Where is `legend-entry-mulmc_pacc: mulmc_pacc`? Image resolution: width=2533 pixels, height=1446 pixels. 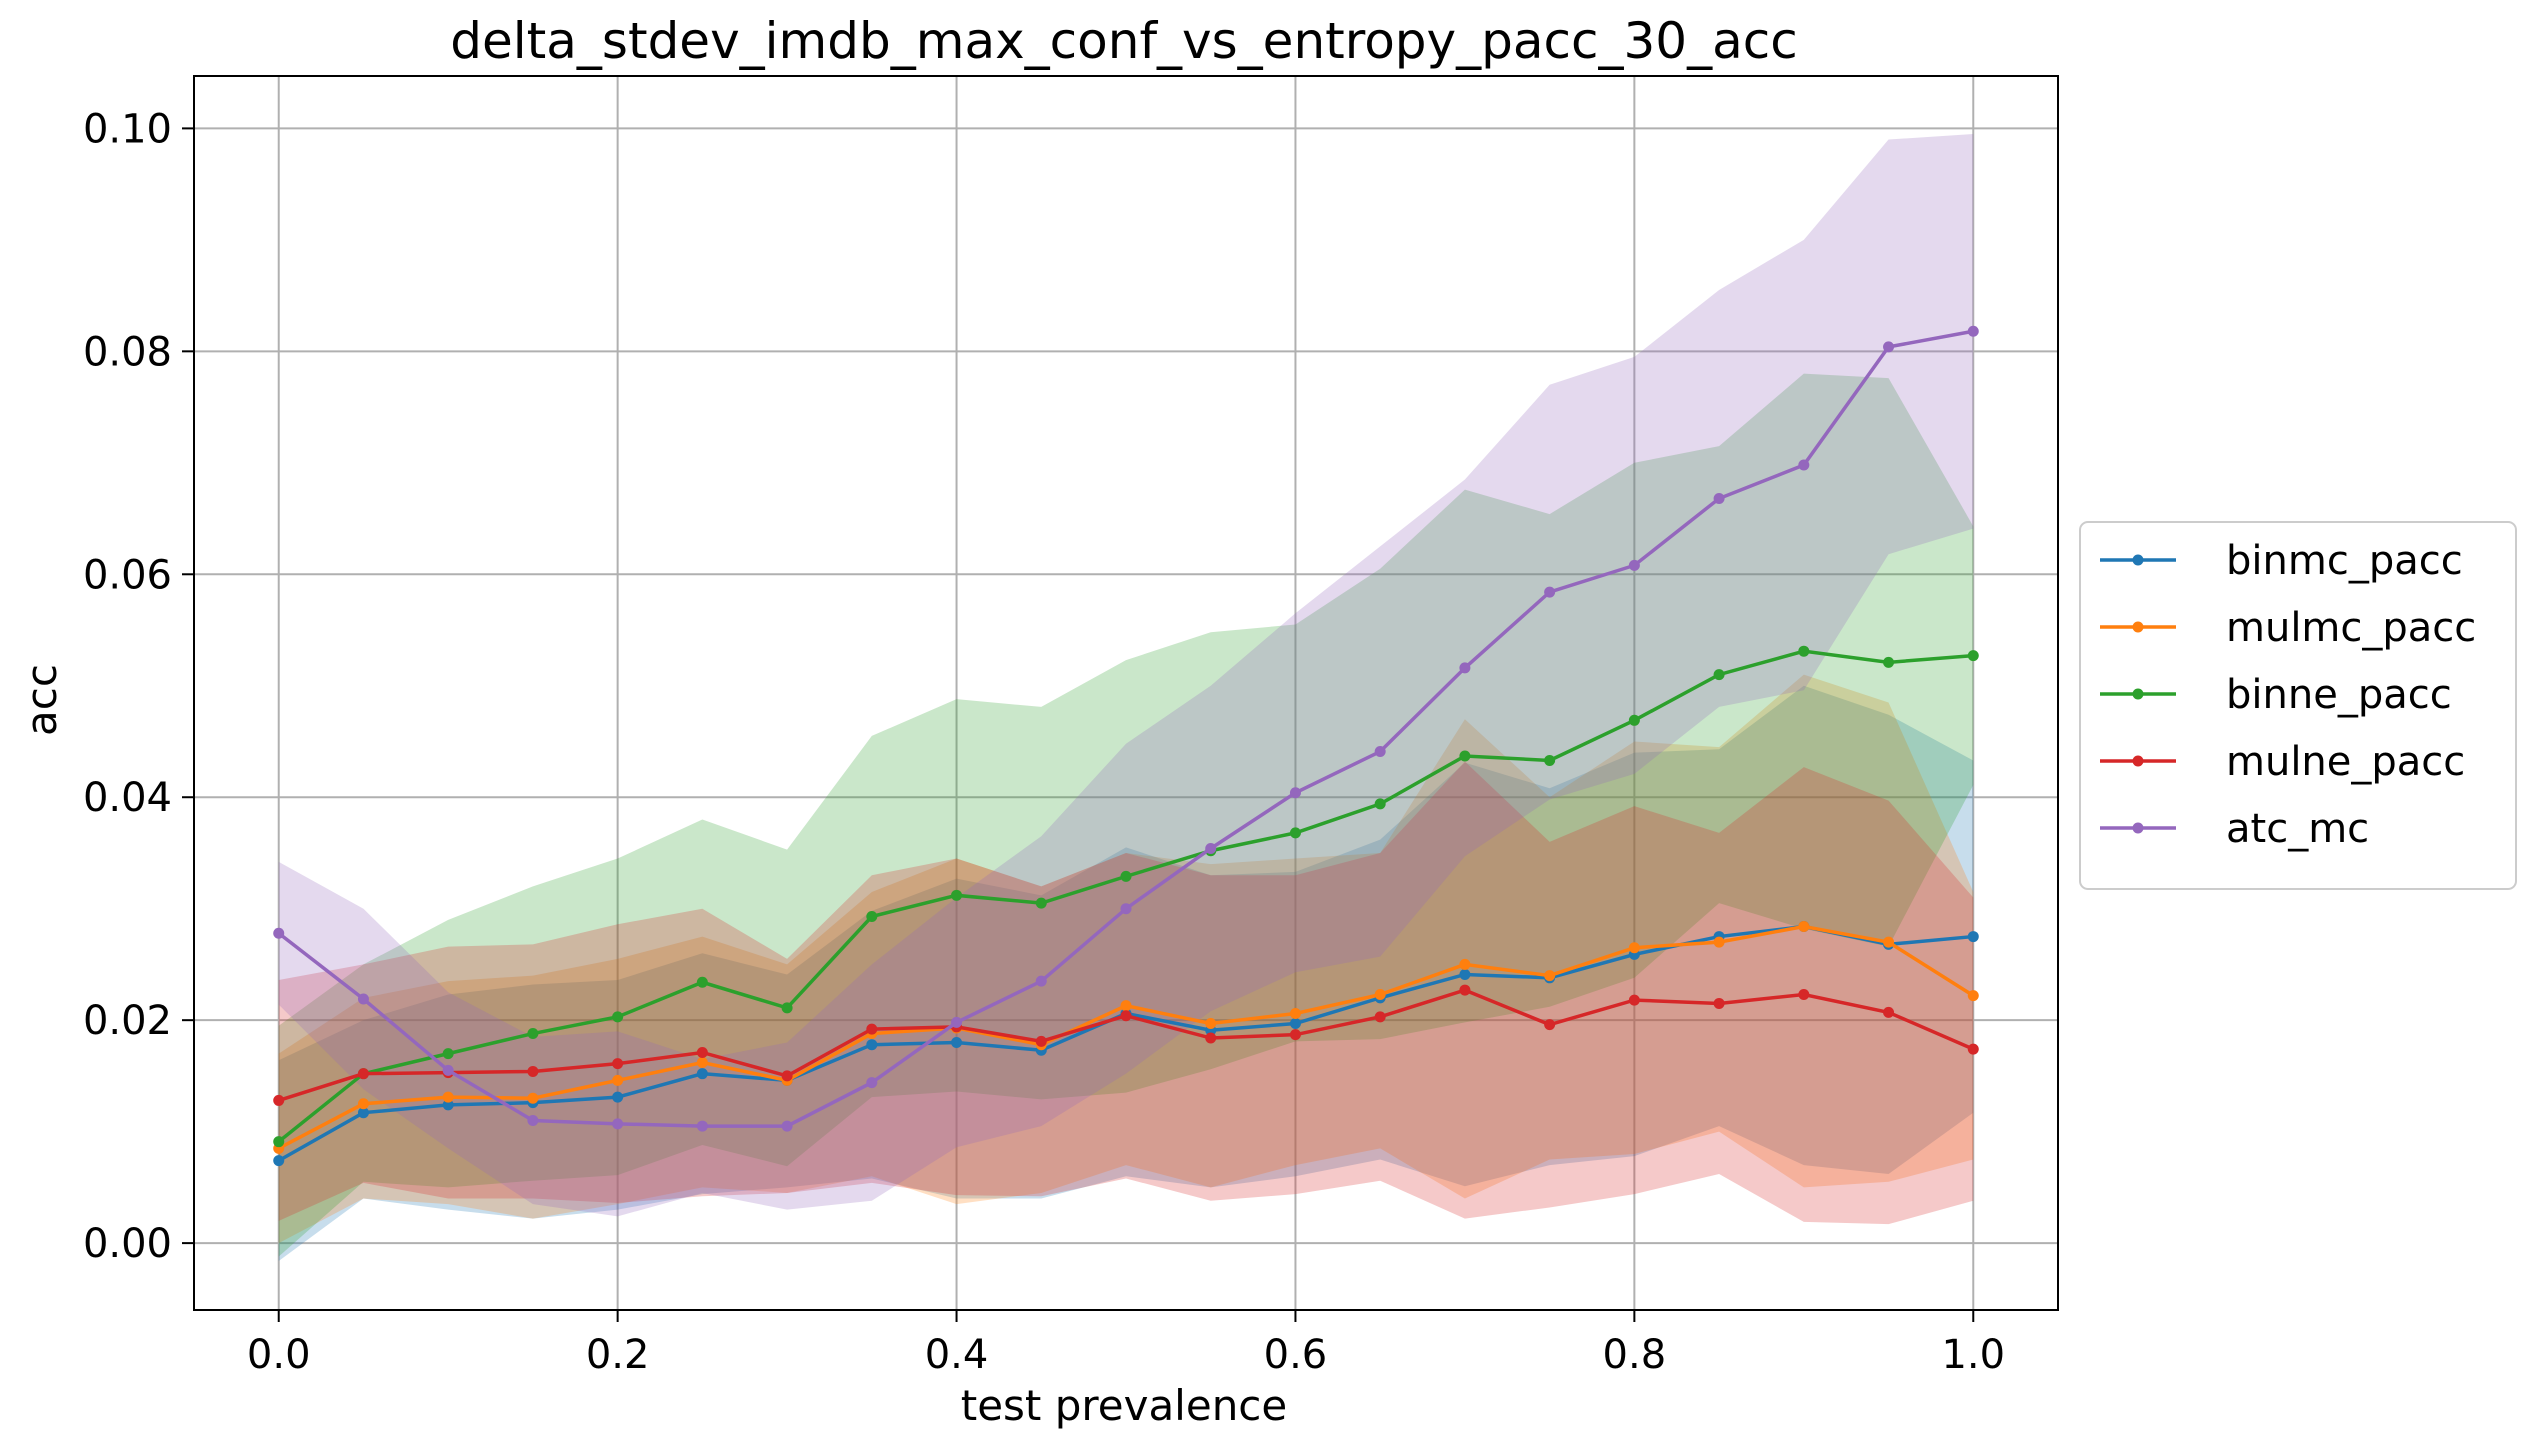 legend-entry-mulmc_pacc: mulmc_pacc is located at coordinates (2288, 628).